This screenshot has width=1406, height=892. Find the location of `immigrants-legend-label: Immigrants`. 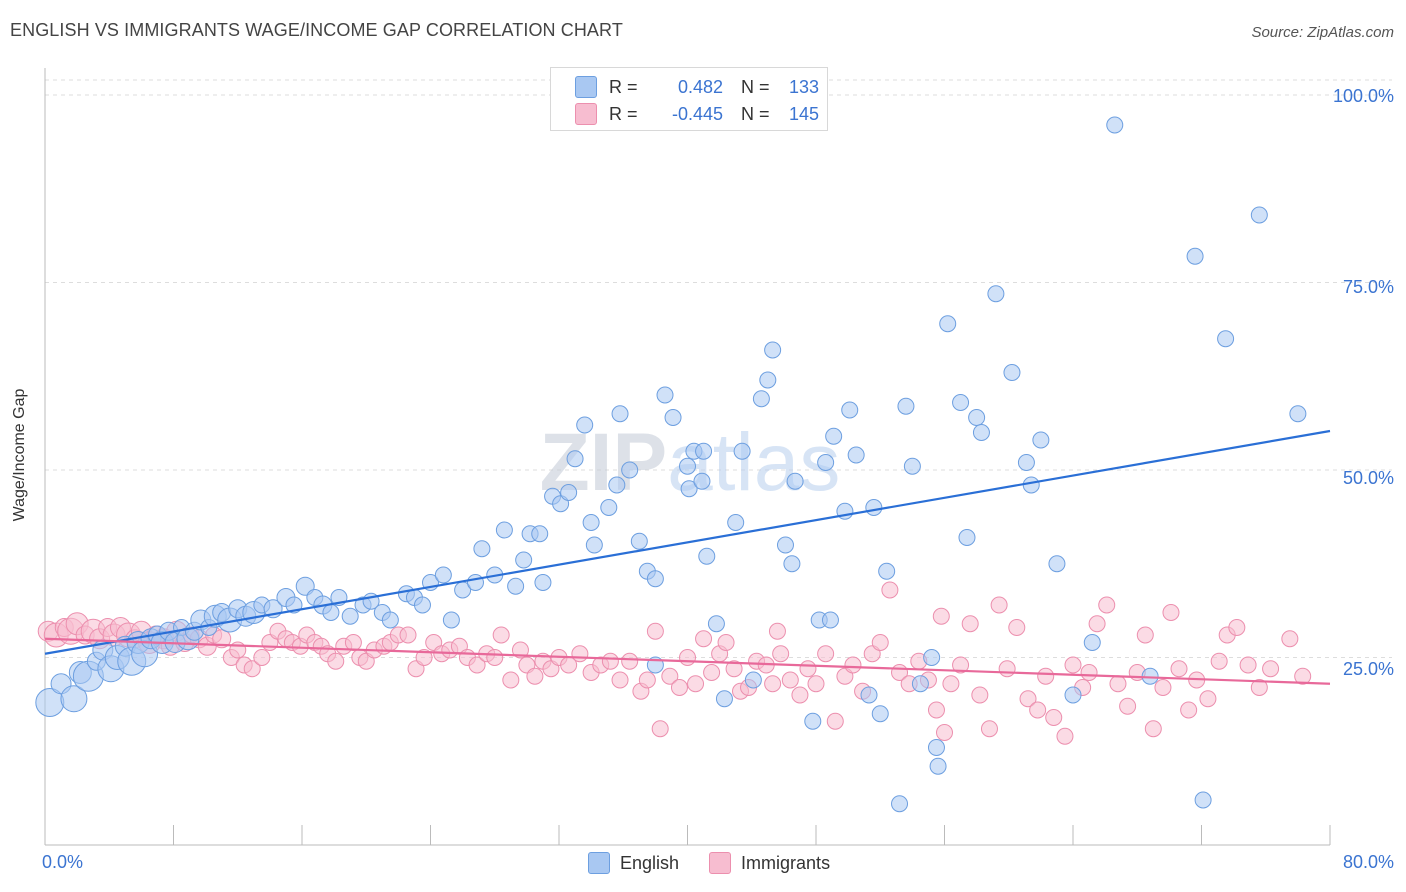

immigrants-legend-label: Immigrants is located at coordinates (786, 862).